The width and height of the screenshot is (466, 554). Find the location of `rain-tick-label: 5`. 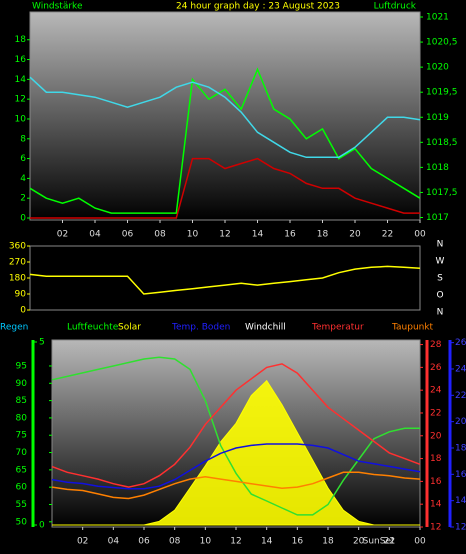

rain-tick-label: 5 is located at coordinates (42, 343).